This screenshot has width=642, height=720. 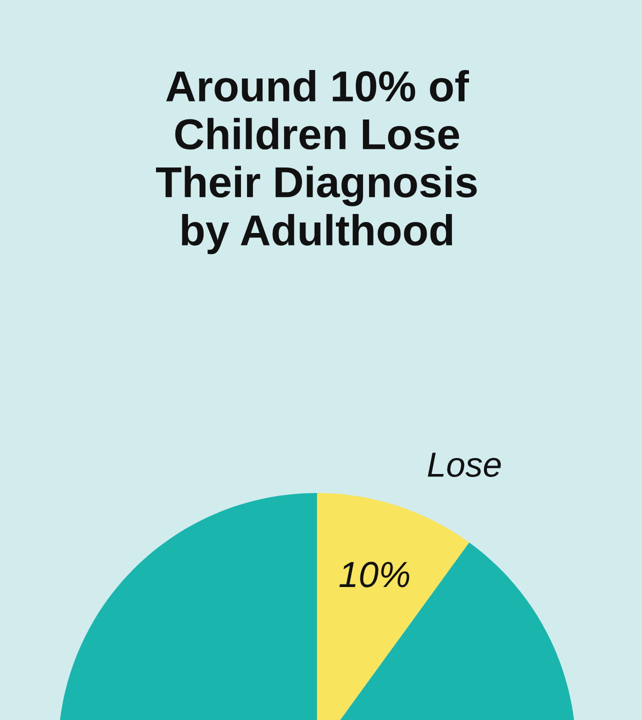 I want to click on chart-title: Around 10% of Children Lose Their Diagnosis by Adulthood, so click(x=316, y=162).